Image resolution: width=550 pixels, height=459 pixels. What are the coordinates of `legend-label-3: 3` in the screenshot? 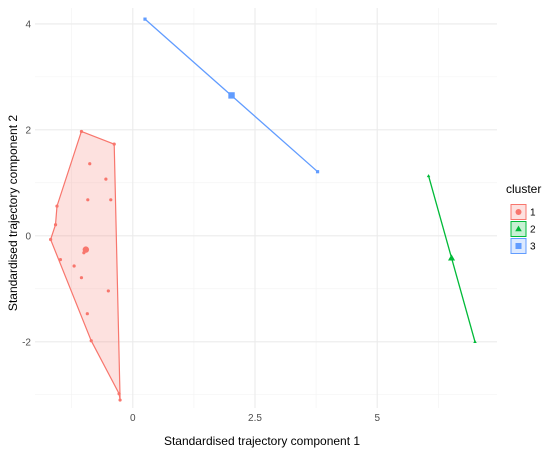 It's located at (533, 247).